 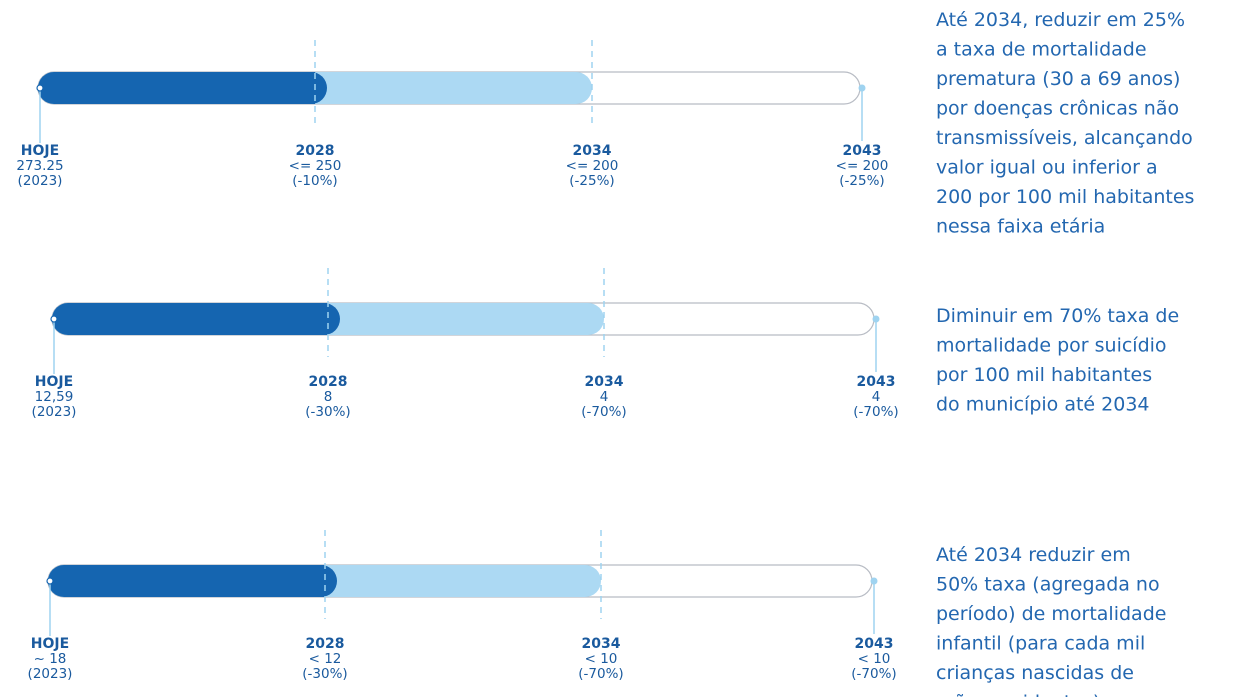 I want to click on milestone-value: 8, so click(x=328, y=397).